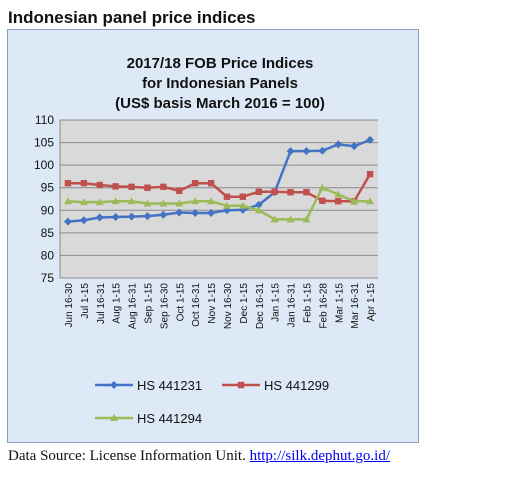  Describe the element at coordinates (48, 255) in the screenshot. I see `y-tick-label: 80` at that location.